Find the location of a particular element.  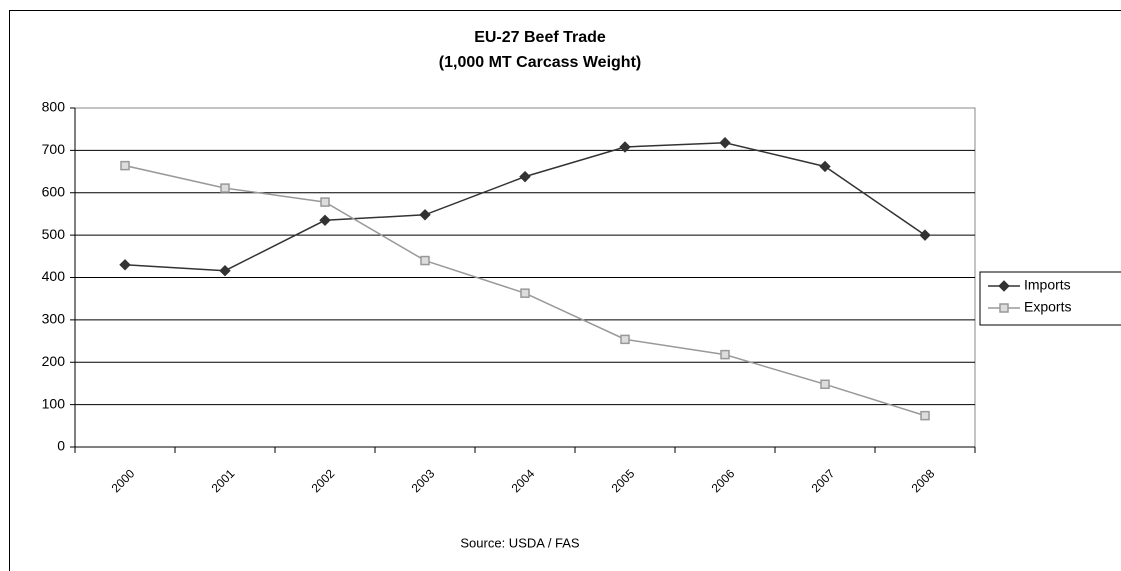

chart-subtitle: (1,000 MT Carcass Weight) is located at coordinates (540, 62).